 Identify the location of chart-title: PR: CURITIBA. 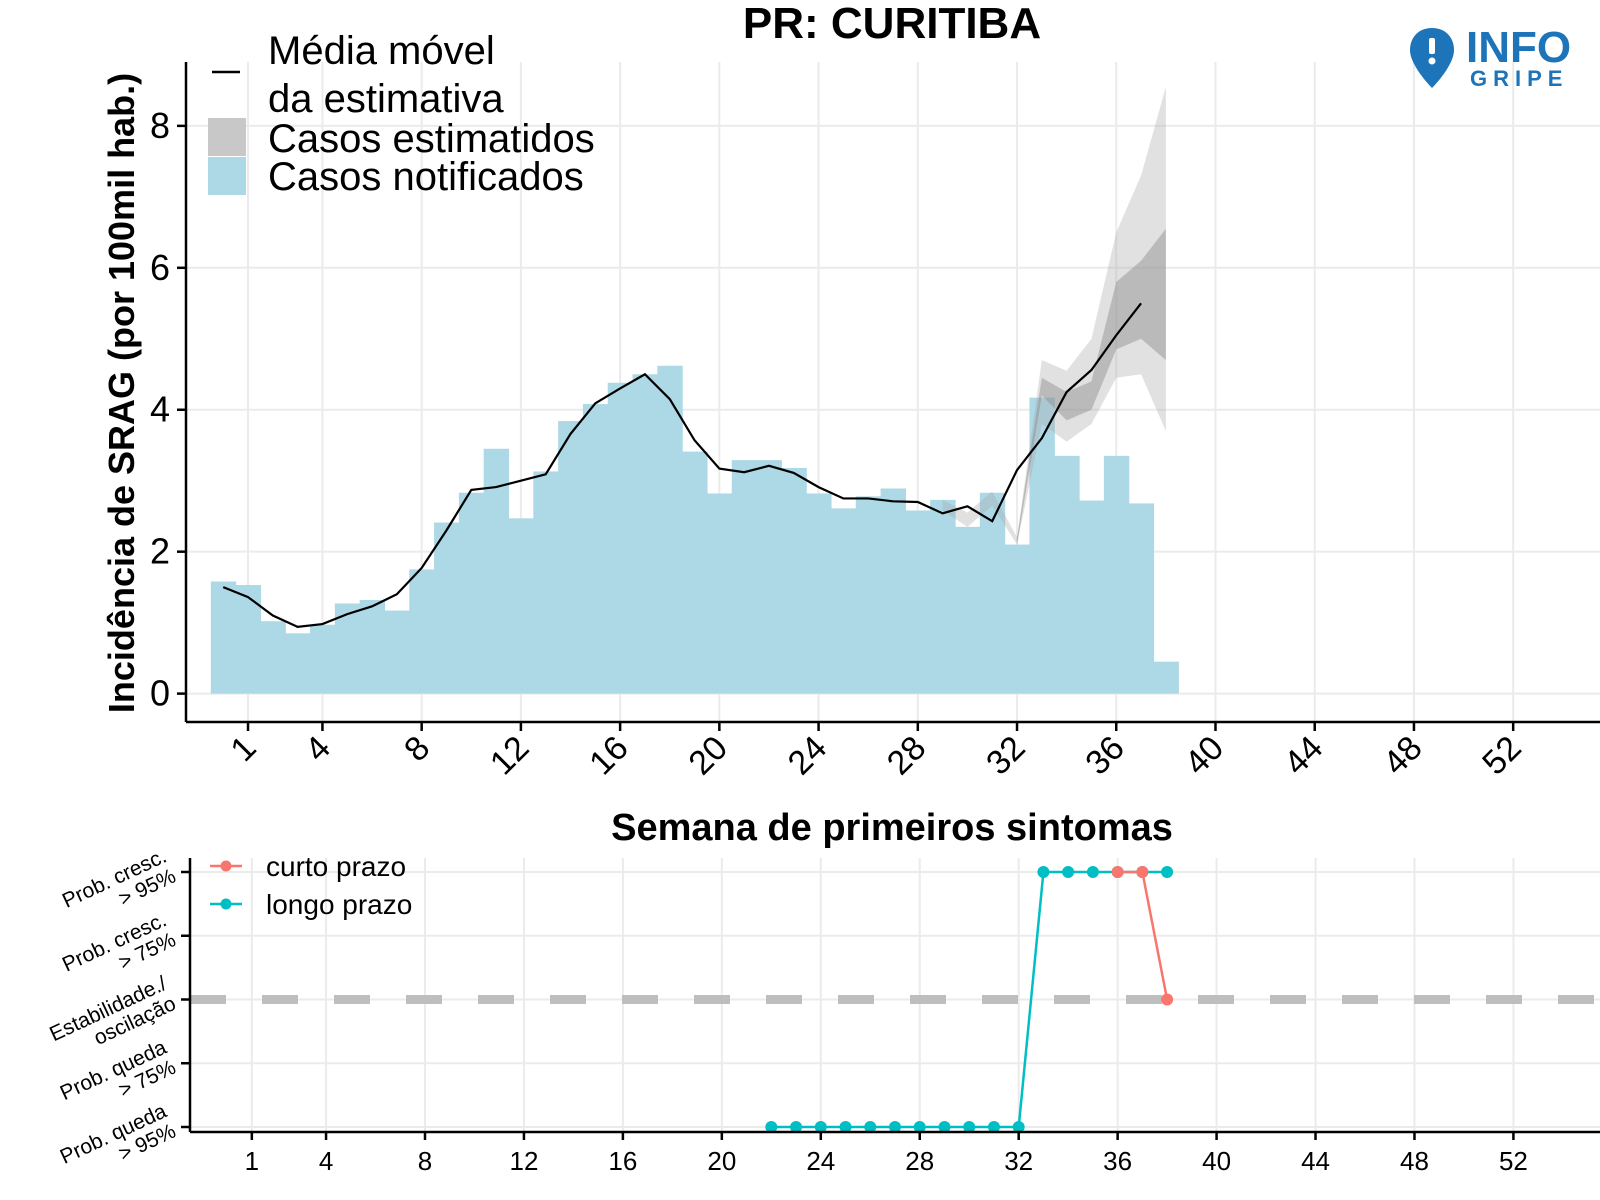
(892, 24).